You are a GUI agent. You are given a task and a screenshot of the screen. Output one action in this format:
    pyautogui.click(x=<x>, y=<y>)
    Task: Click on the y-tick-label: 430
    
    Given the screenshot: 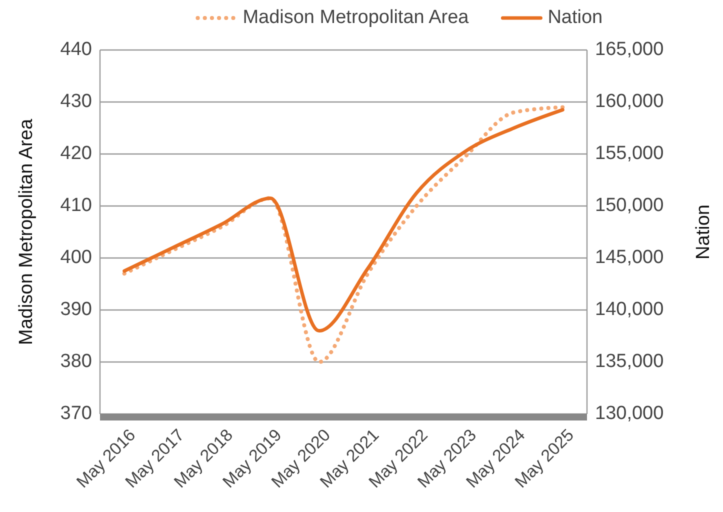 What is the action you would take?
    pyautogui.click(x=76, y=101)
    